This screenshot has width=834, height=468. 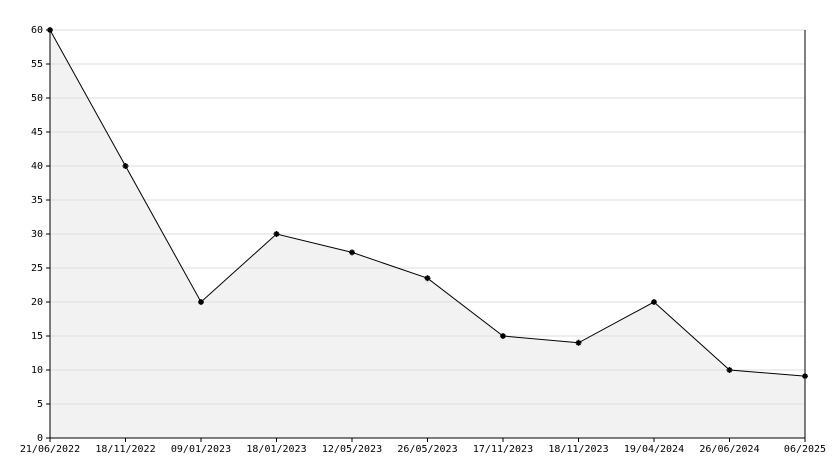 I want to click on y-tick-label: 40, so click(x=37, y=166).